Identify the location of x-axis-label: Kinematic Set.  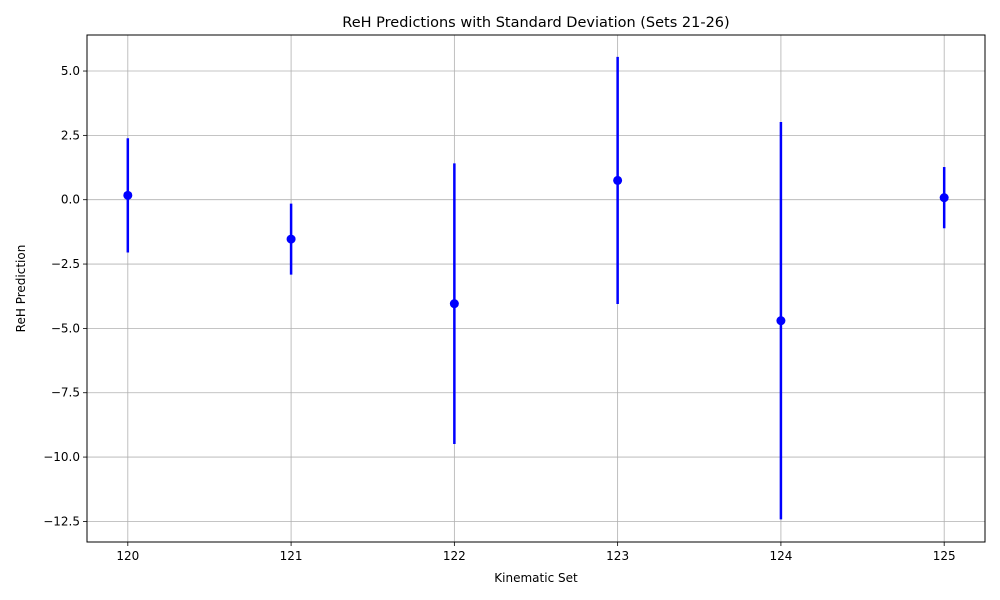
(536, 578).